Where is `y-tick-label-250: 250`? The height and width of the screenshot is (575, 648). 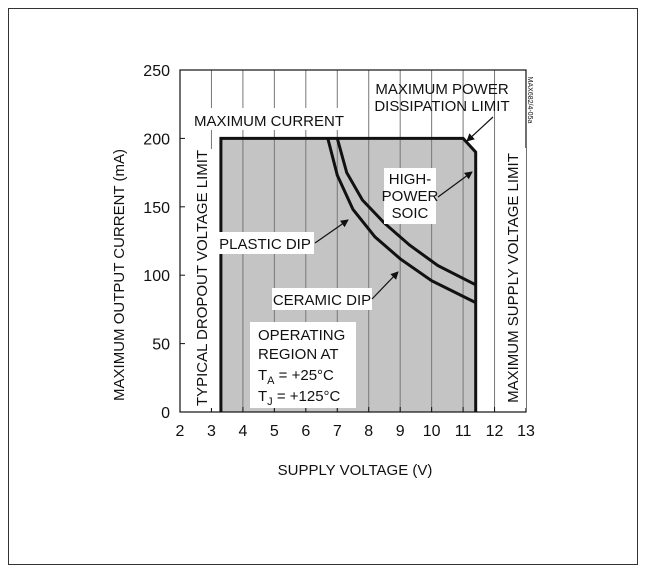 y-tick-label-250: 250 is located at coordinates (156, 71).